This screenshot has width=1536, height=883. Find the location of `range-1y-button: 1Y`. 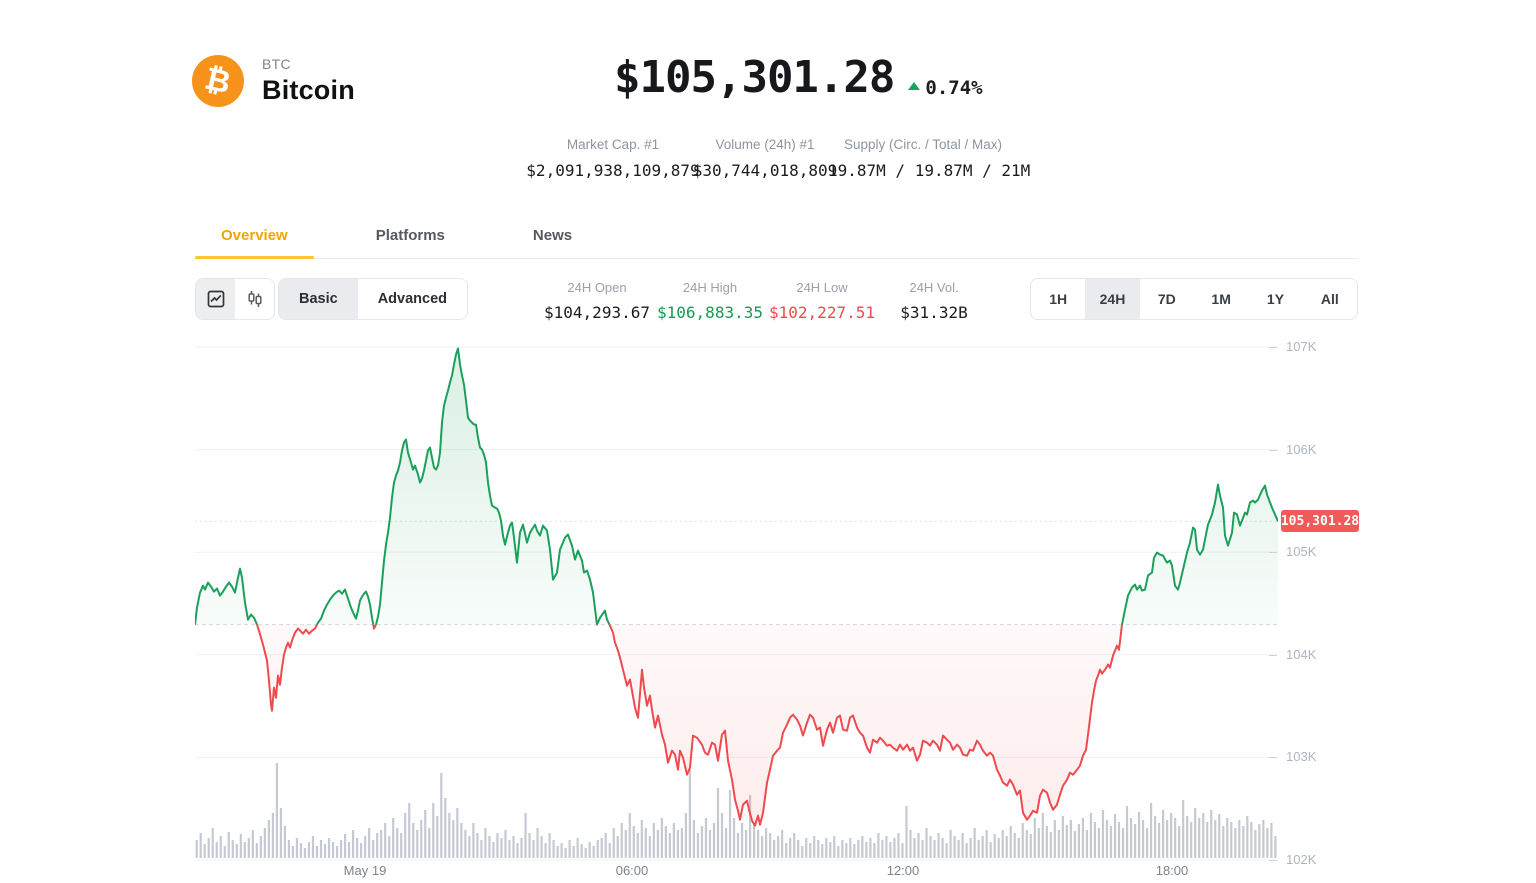

range-1y-button: 1Y is located at coordinates (1275, 299).